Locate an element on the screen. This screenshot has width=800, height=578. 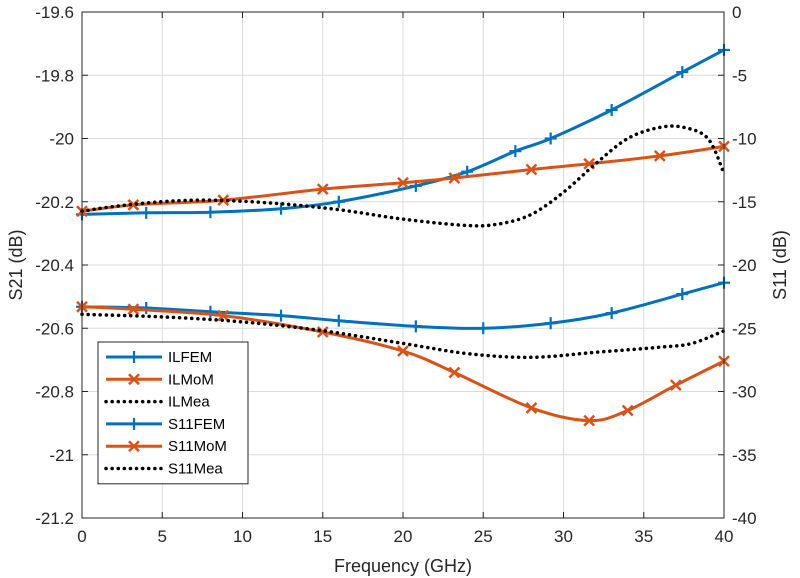
y-axis-right-label: S11 (dB) is located at coordinates (780, 265).